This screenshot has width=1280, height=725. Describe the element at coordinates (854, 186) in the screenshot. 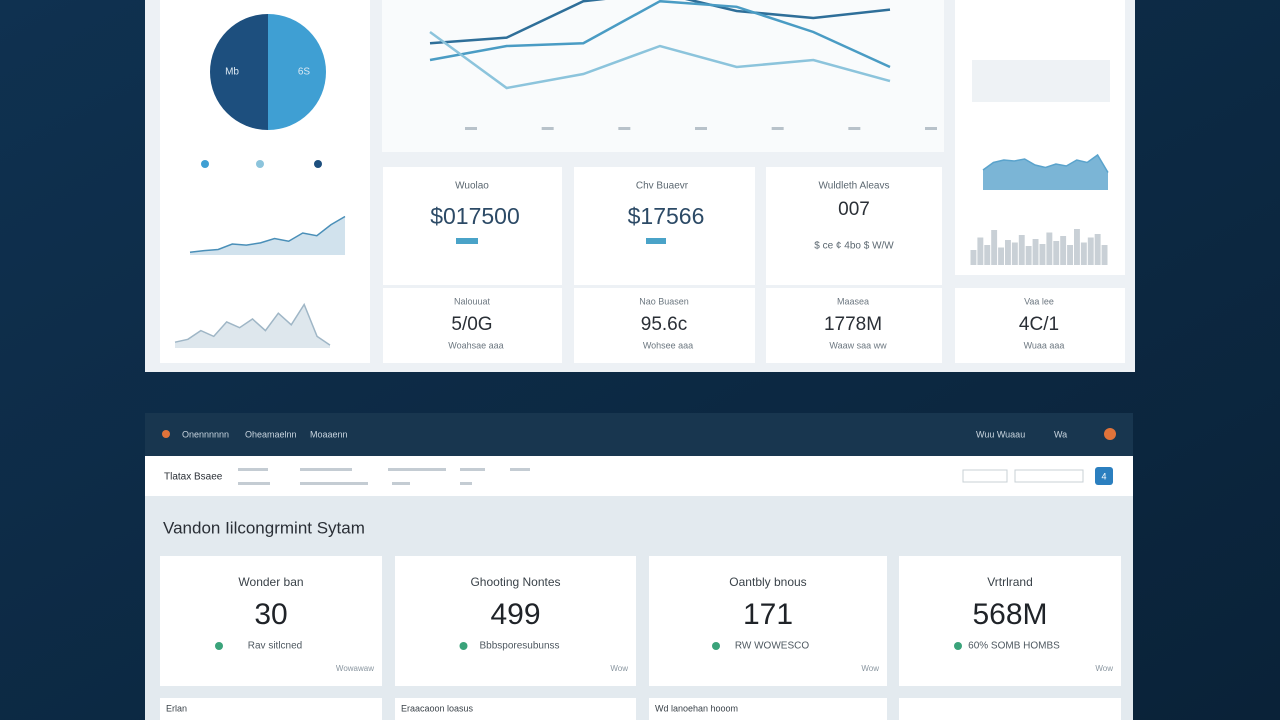

I see `kpi-title: Wuldleth Aleavs` at that location.